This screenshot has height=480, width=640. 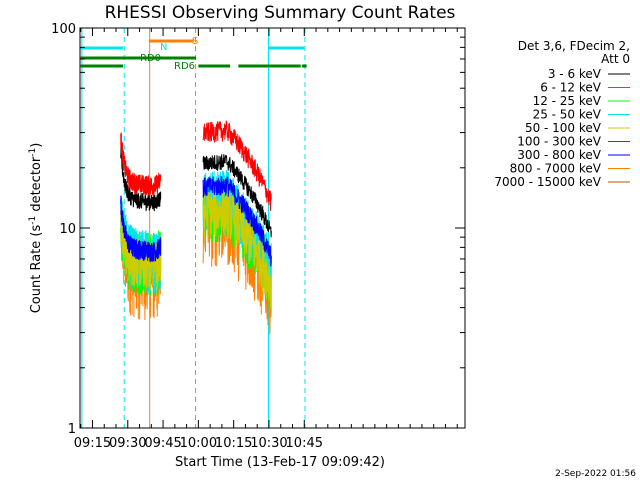 I want to click on legend-entry-label: 50 - 100 keV, so click(x=563, y=128).